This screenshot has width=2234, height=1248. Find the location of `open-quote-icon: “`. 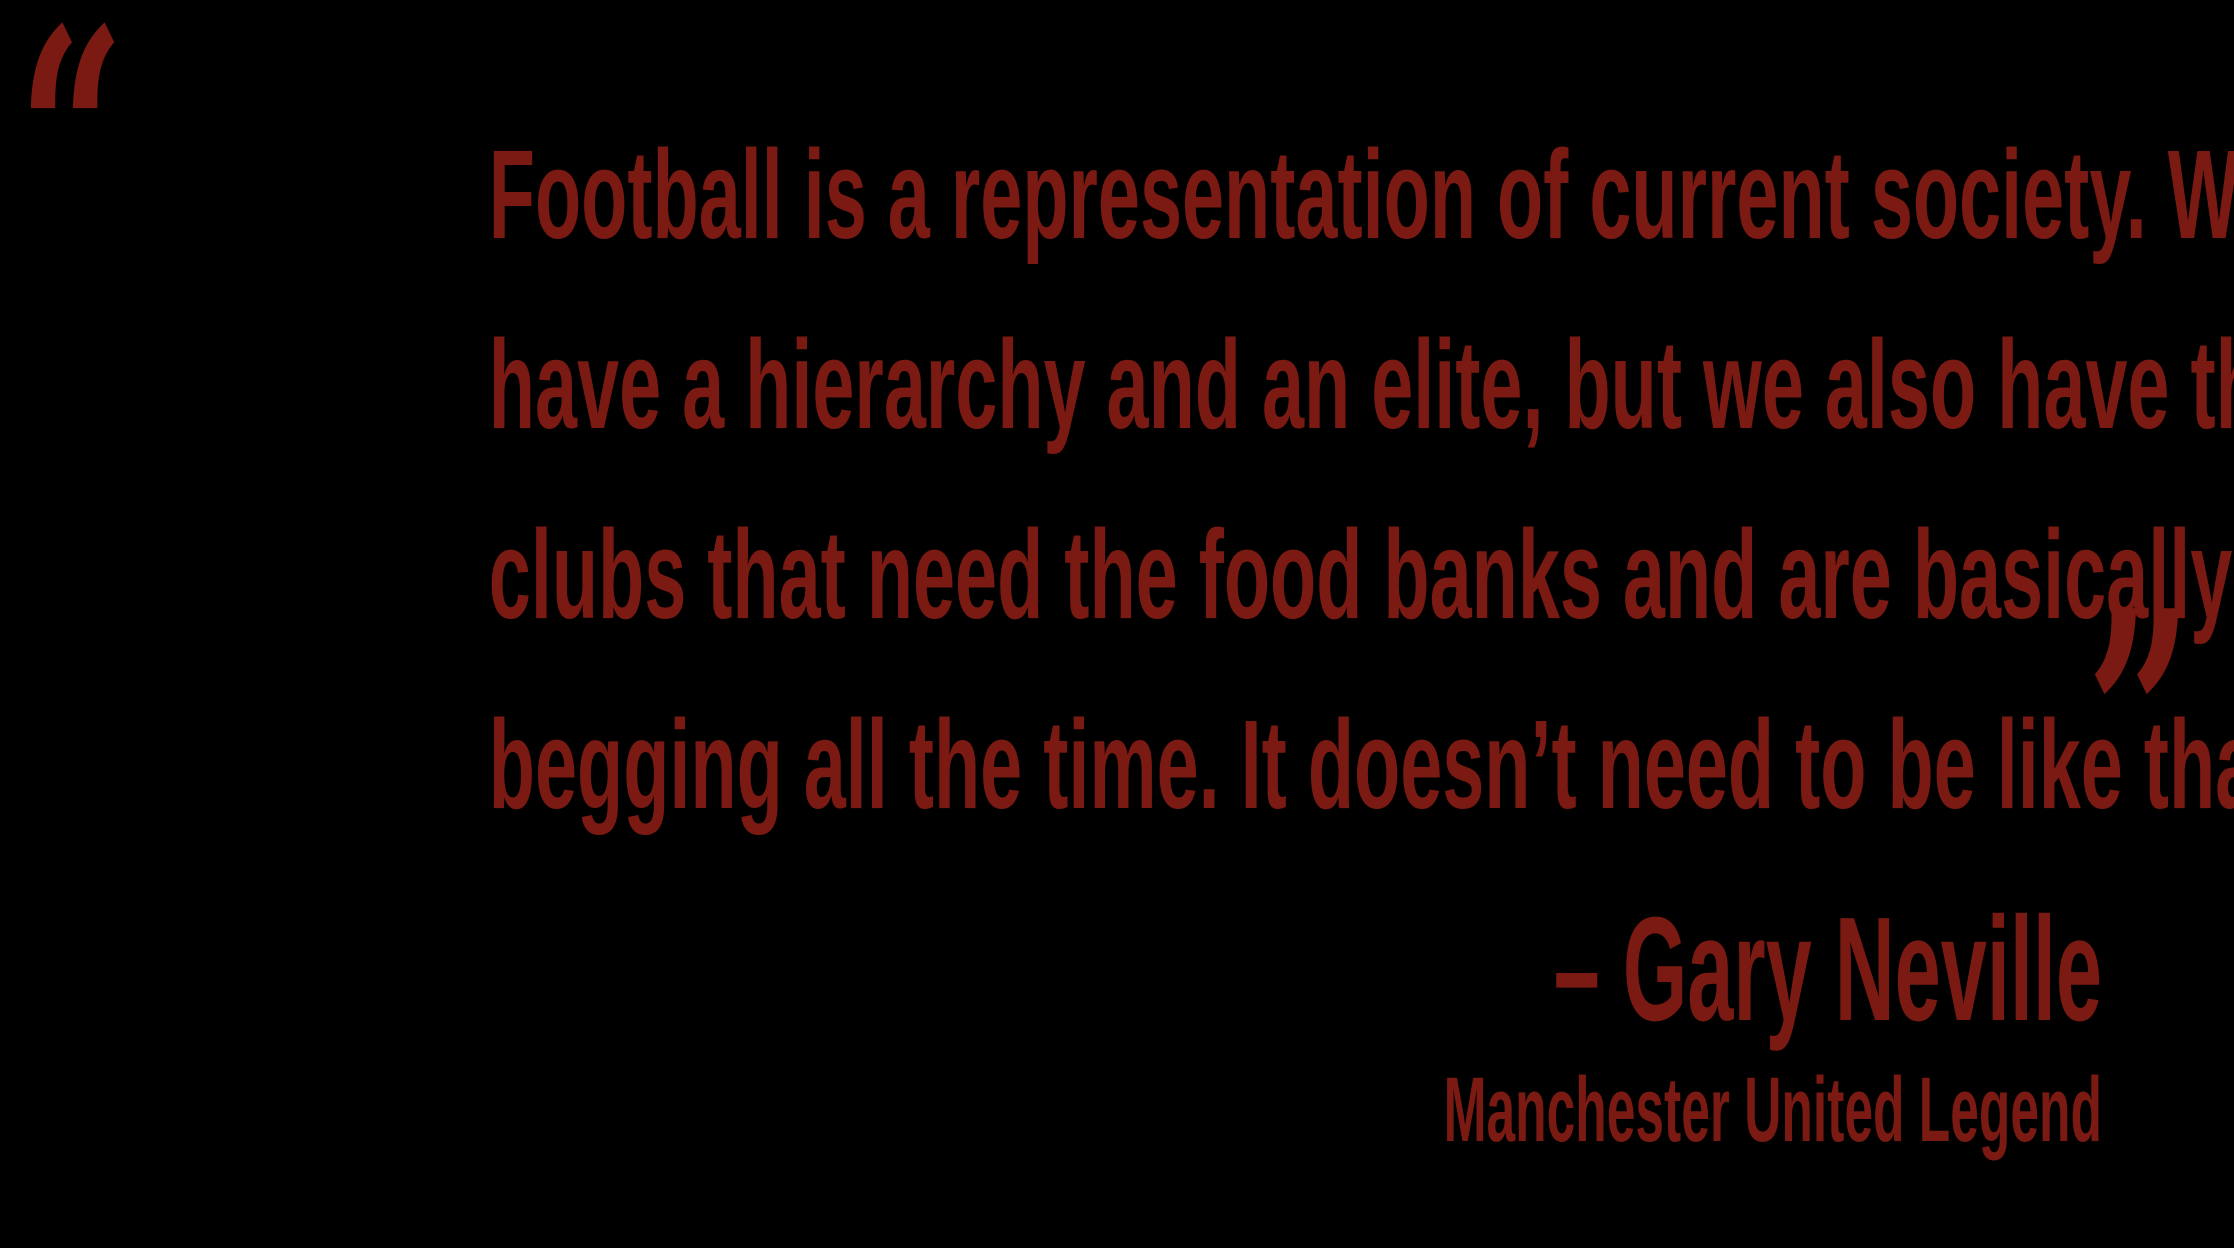

open-quote-icon: “ is located at coordinates (71, 158).